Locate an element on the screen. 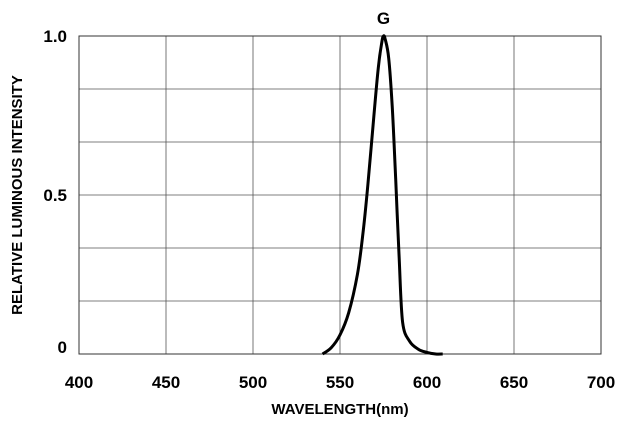 The width and height of the screenshot is (619, 426). x-tick-label: 400 is located at coordinates (79, 382).